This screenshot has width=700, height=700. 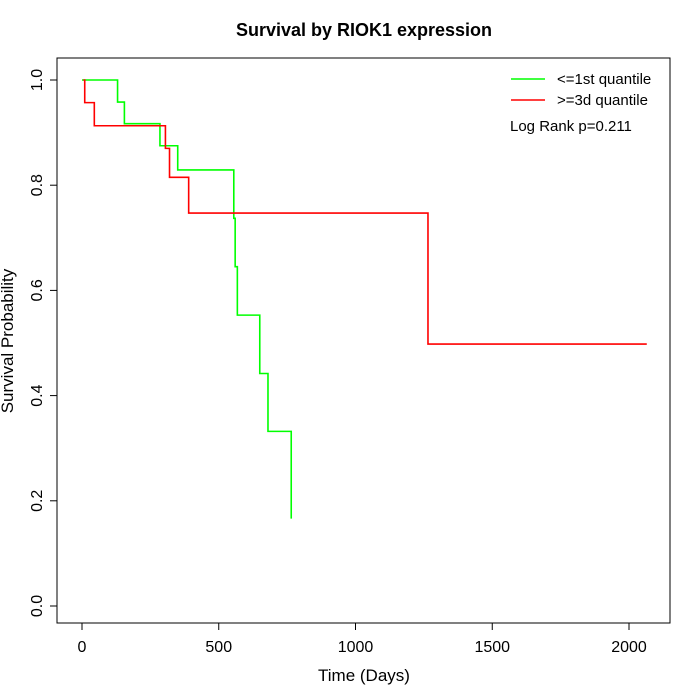 I want to click on x-axis: 0 500 1000 1500 2000, so click(x=362, y=639).